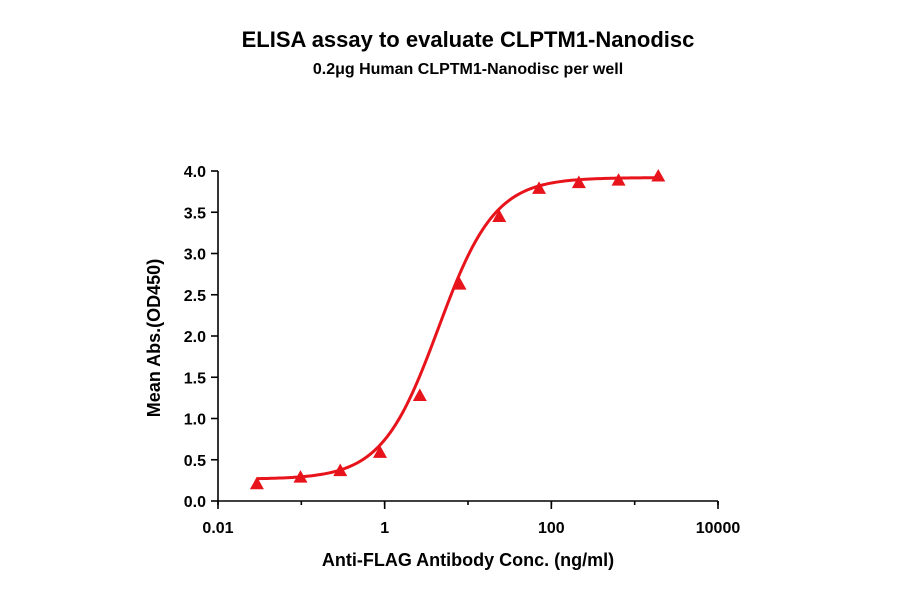 Image resolution: width=900 pixels, height=594 pixels. Describe the element at coordinates (468, 560) in the screenshot. I see `x-axis-label: Anti-FLAG Antibody Conc. (ng/ml)` at that location.